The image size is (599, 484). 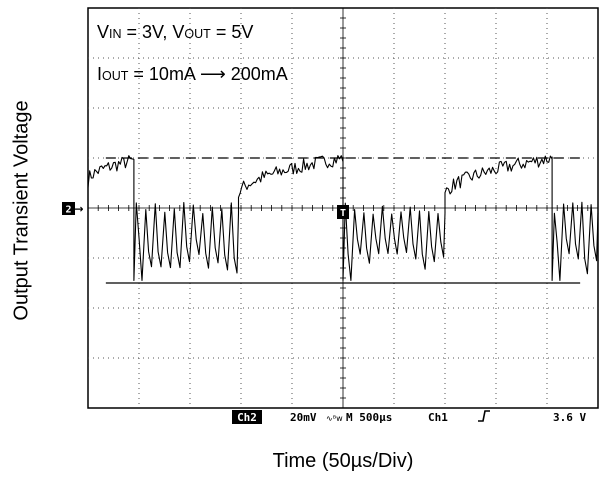 I want to click on rising-edge-icon, so click(x=484, y=416).